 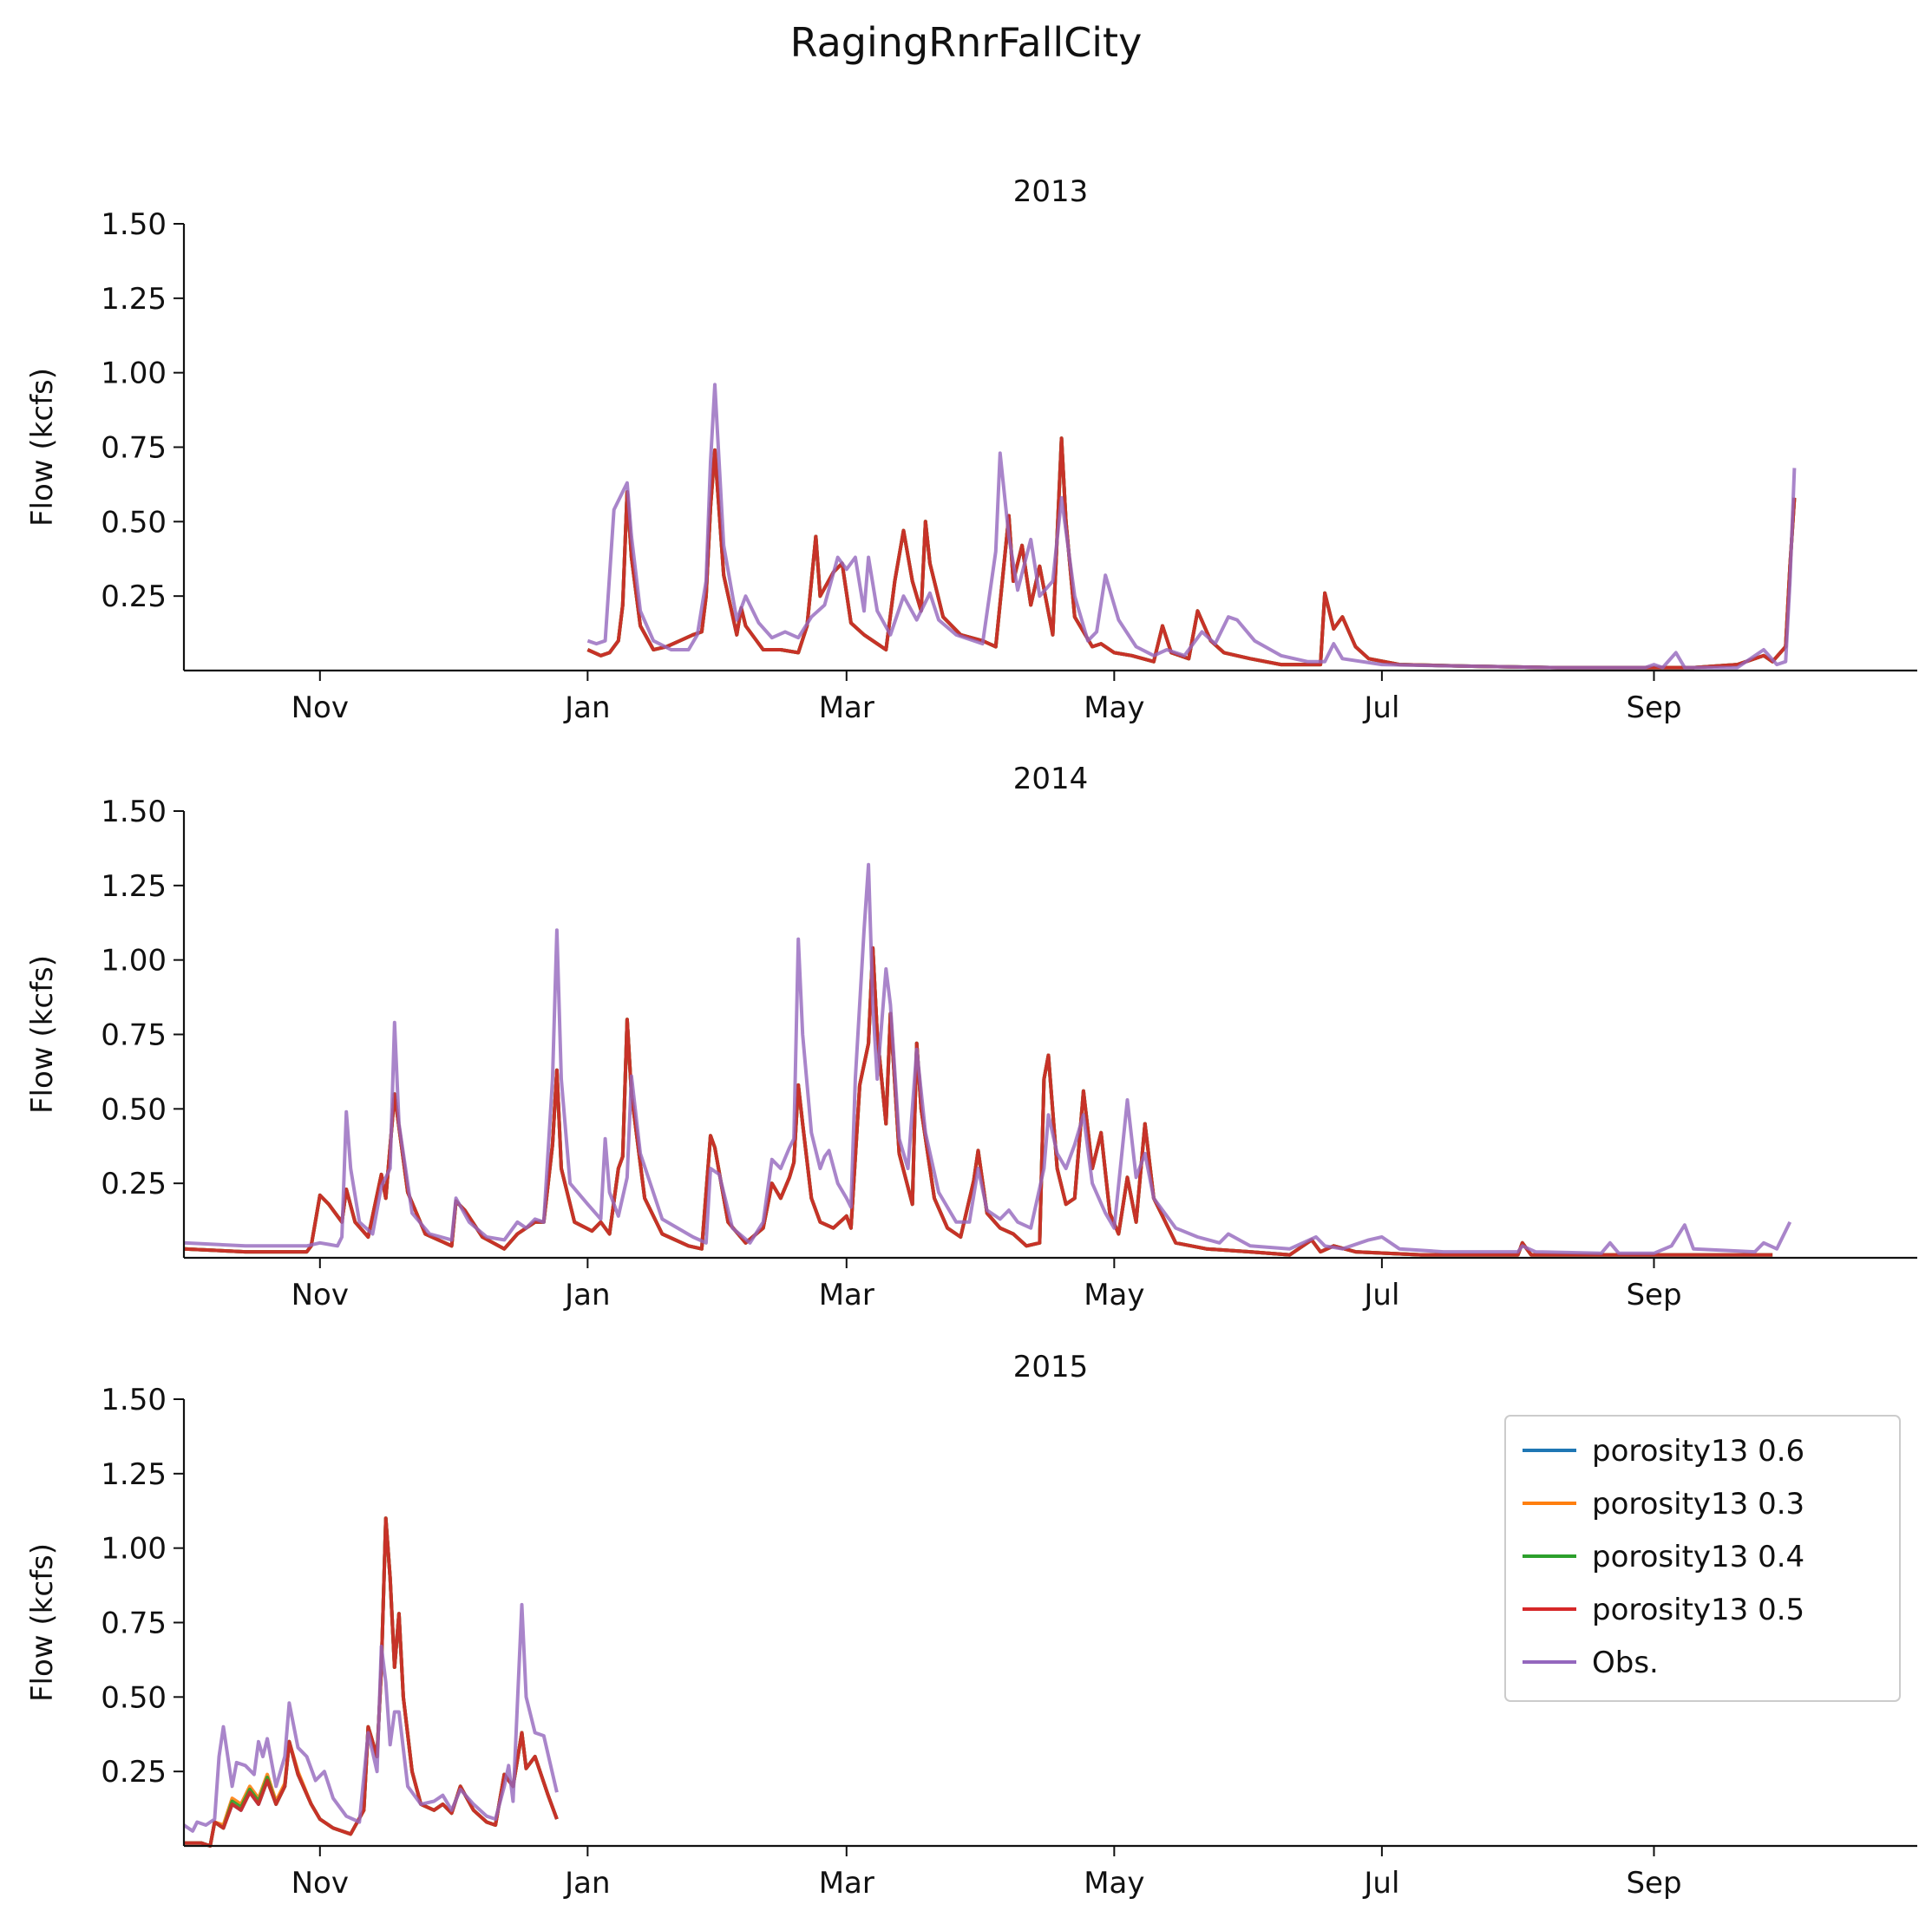 What do you see at coordinates (1698, 1504) in the screenshot?
I see `legend-label: porosity13 0.3` at bounding box center [1698, 1504].